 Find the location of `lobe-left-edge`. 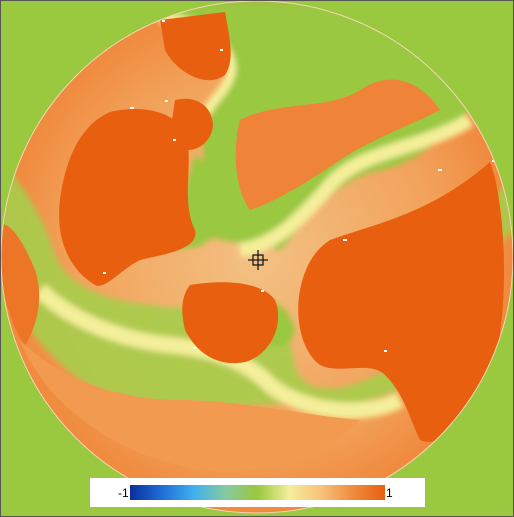

lobe-left-edge is located at coordinates (20, 284).